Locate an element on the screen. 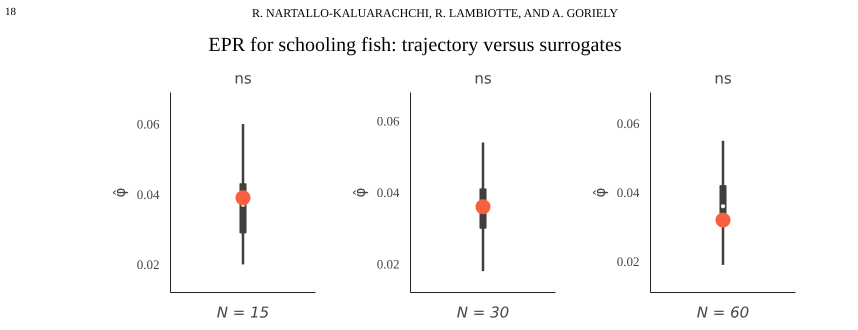  text: EPR for schooling fish: trajectory versus surrogates is located at coordinates (415, 45).